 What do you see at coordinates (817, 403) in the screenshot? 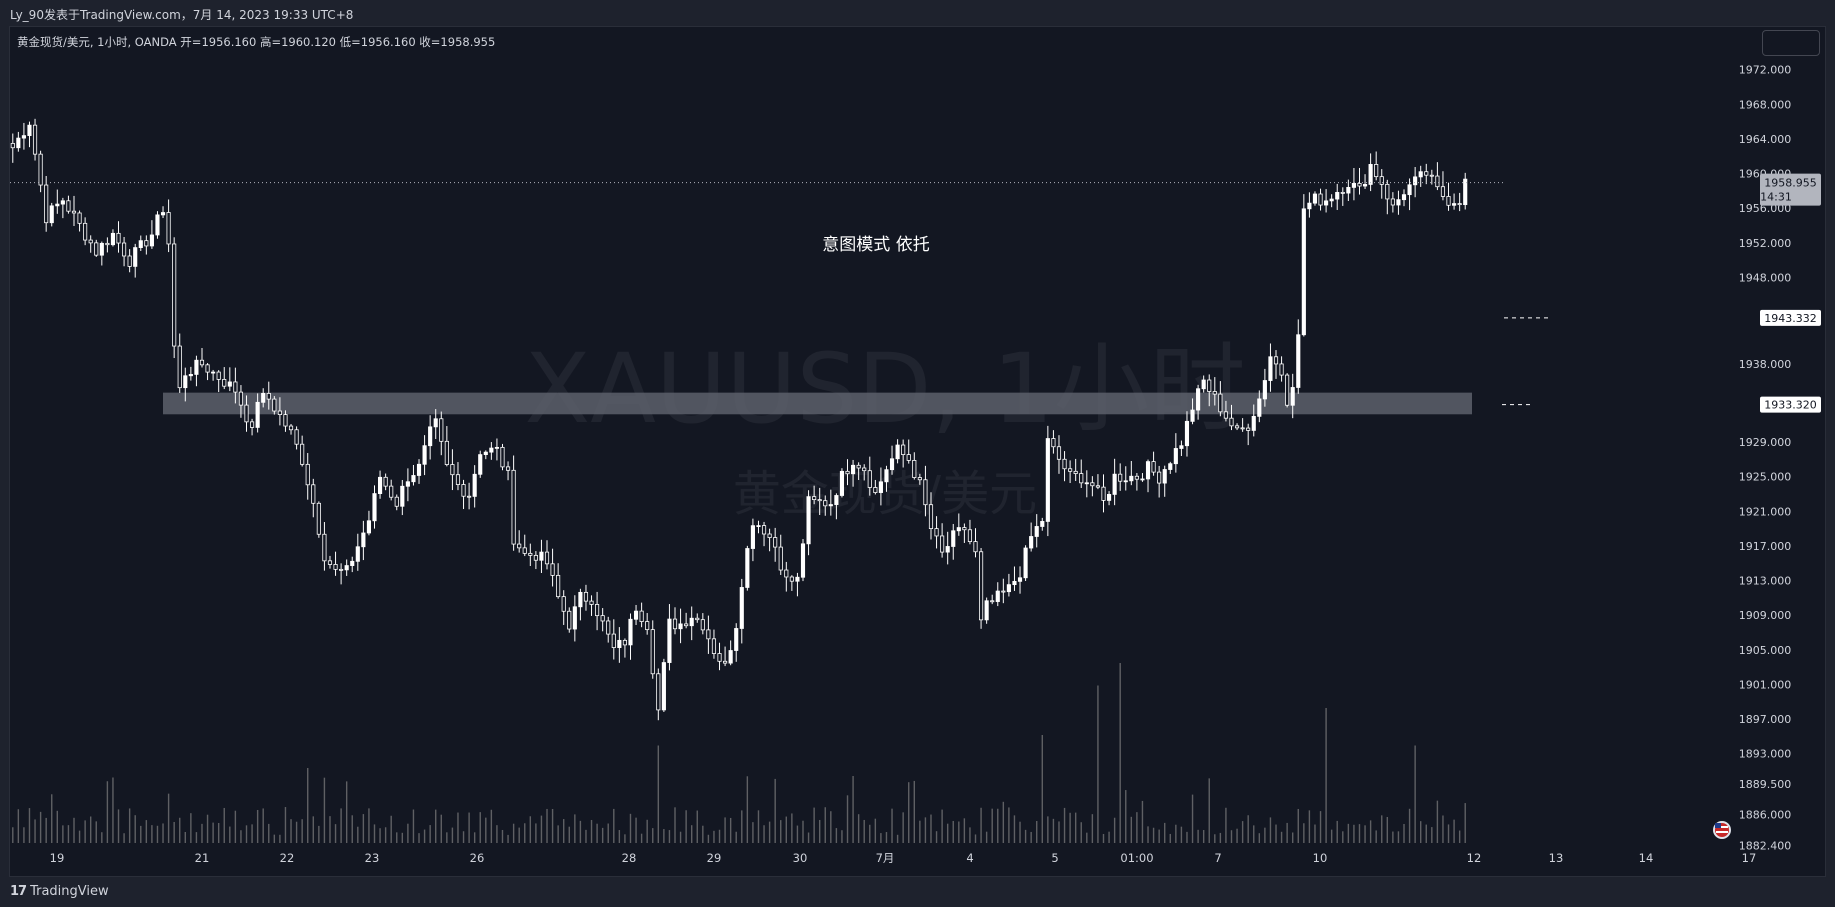
I see `support-zone` at bounding box center [817, 403].